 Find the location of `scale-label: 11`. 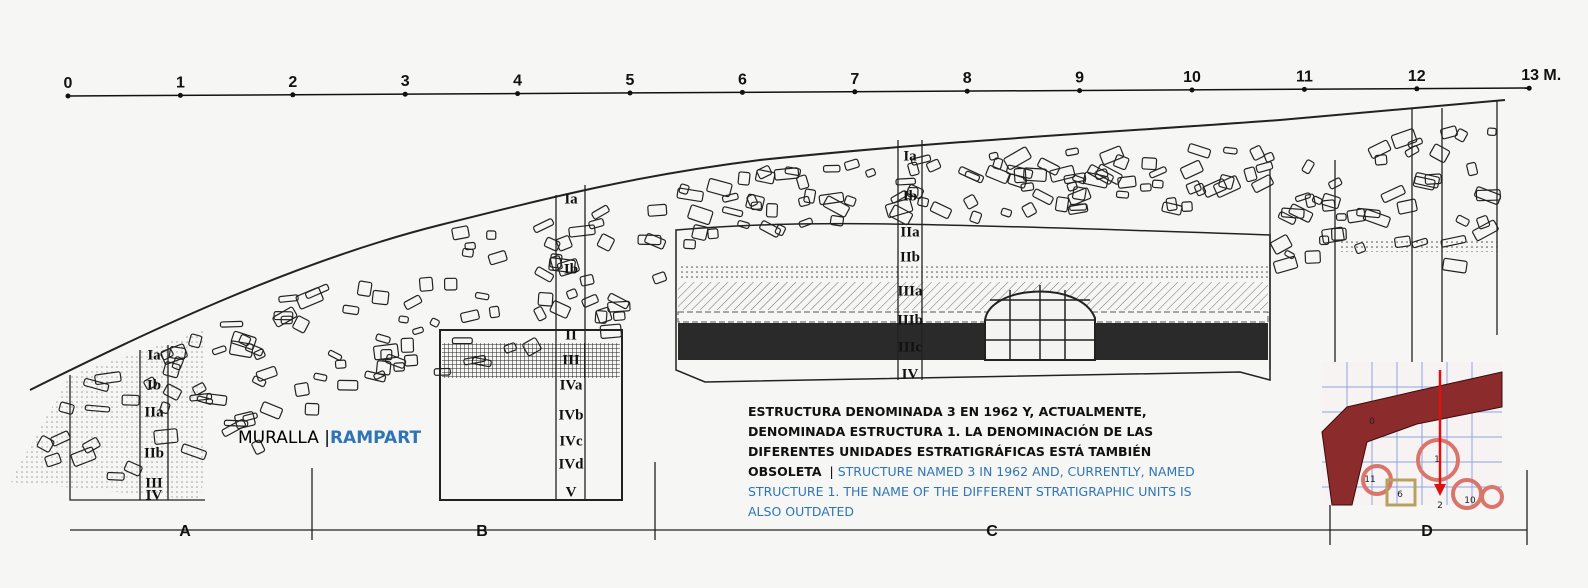

scale-label: 11 is located at coordinates (1304, 76).